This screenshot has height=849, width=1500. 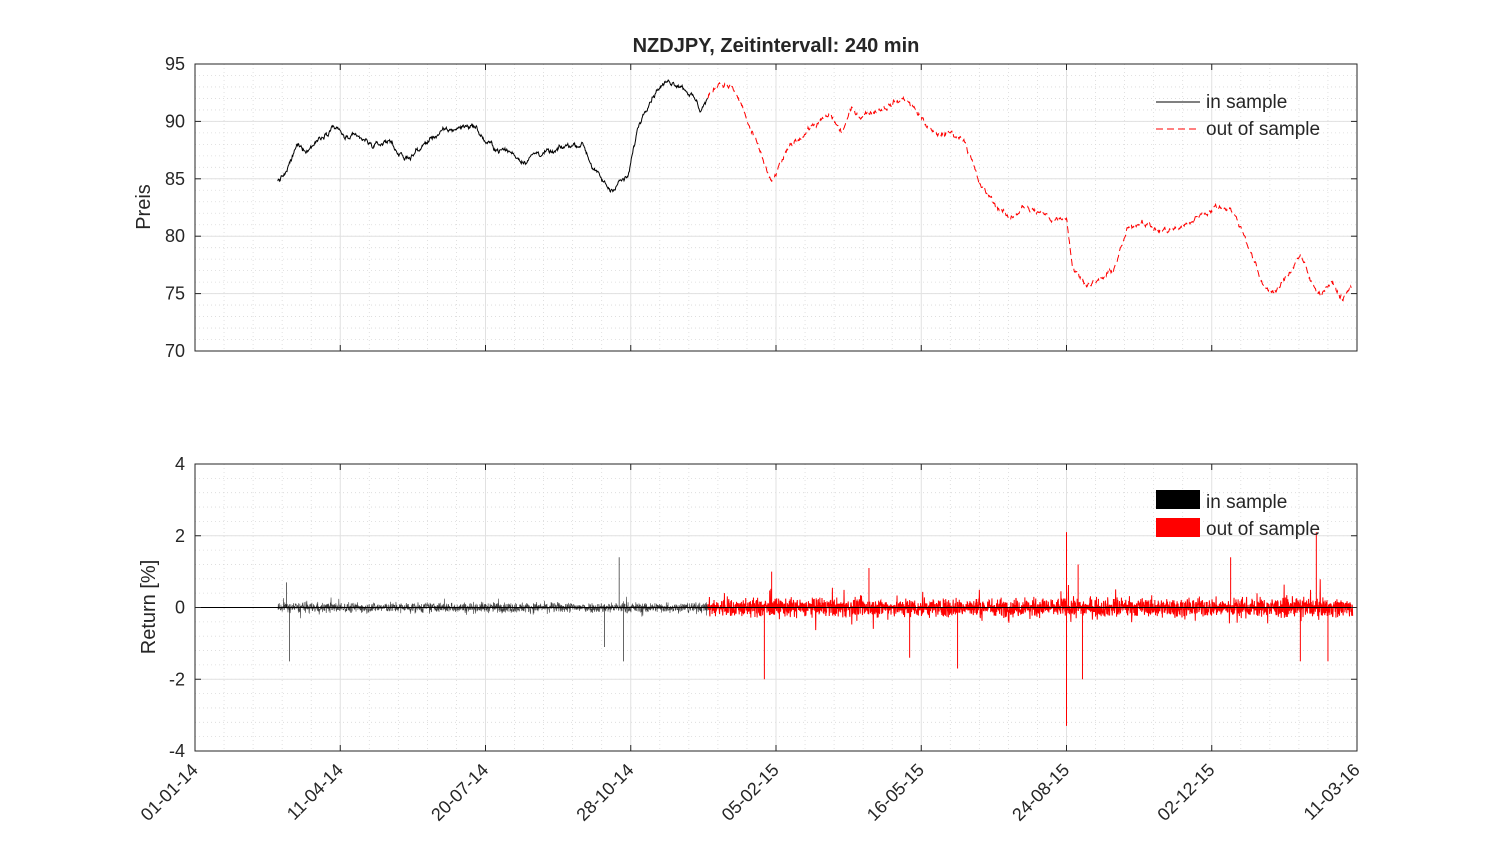 What do you see at coordinates (492, 136) in the screenshot?
I see `price-line-in-sample` at bounding box center [492, 136].